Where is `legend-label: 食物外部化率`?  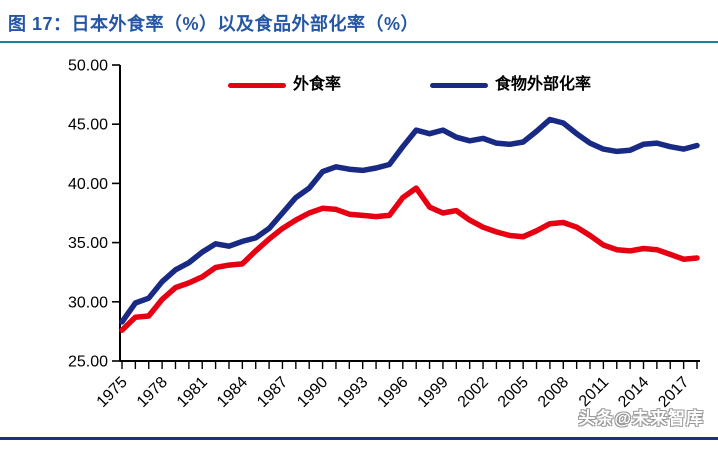 legend-label: 食物外部化率 is located at coordinates (543, 84).